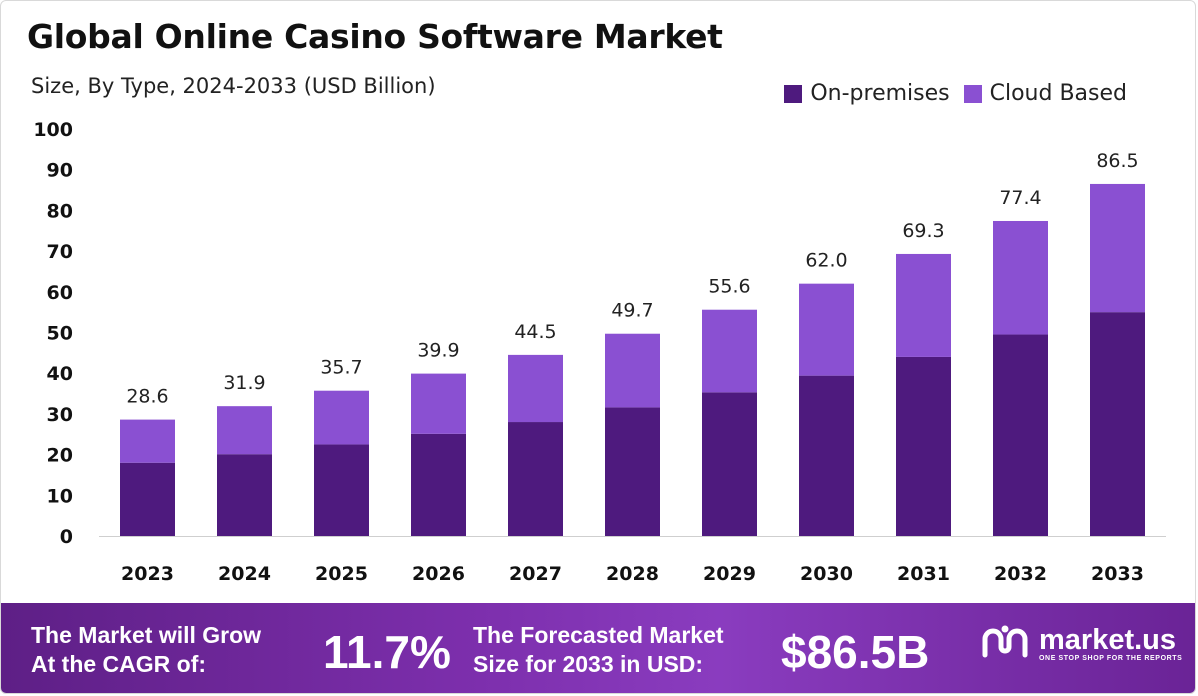 This screenshot has width=1198, height=696. I want to click on y-tick-label: 40, so click(60, 374).